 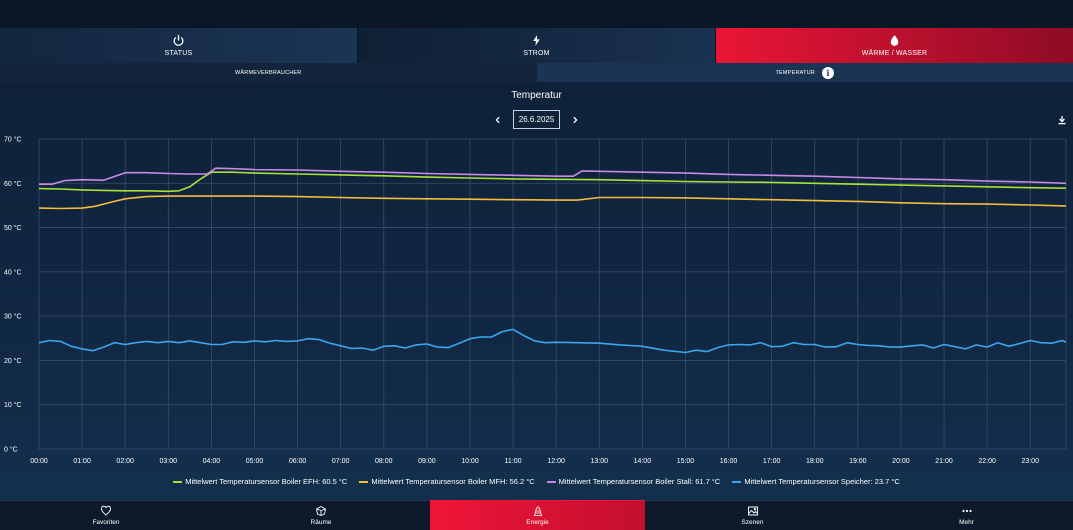 I want to click on nav-mehr: Mehr, so click(x=966, y=515).